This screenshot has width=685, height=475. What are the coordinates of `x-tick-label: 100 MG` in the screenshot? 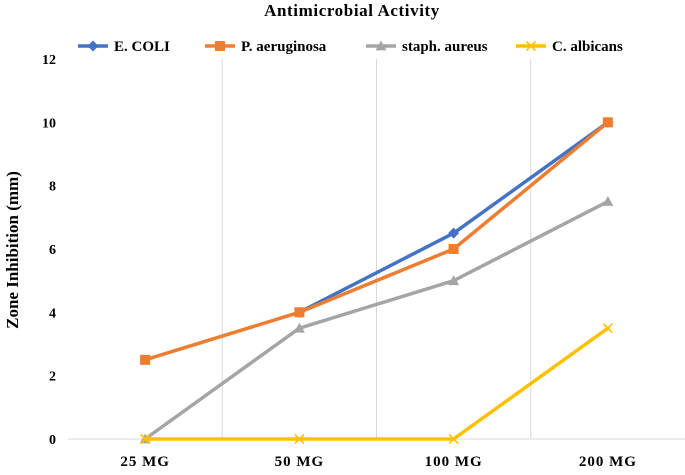 It's located at (454, 462).